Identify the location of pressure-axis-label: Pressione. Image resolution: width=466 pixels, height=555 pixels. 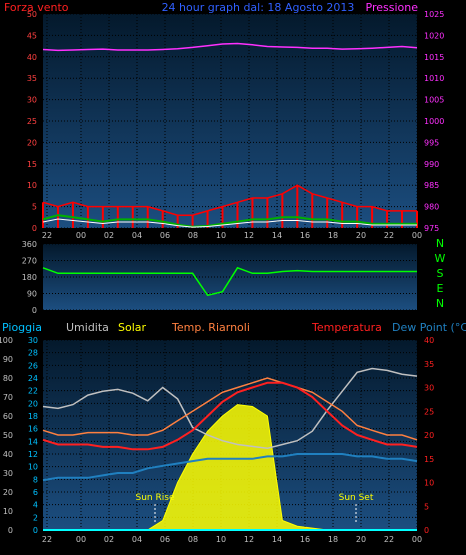
(392, 7).